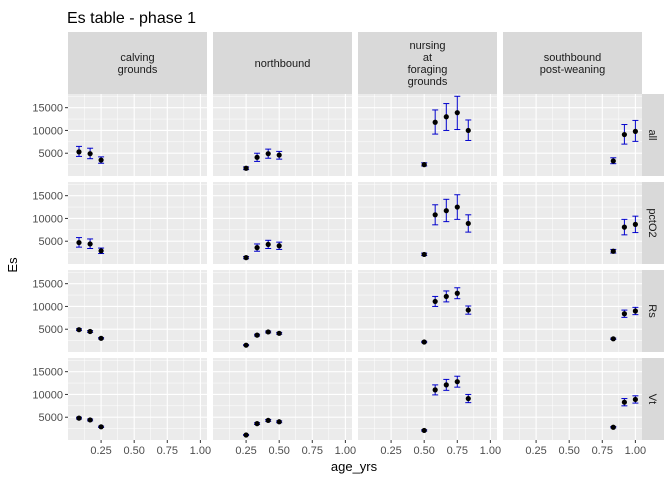  What do you see at coordinates (572, 311) in the screenshot?
I see `panel-Rs-southbound` at bounding box center [572, 311].